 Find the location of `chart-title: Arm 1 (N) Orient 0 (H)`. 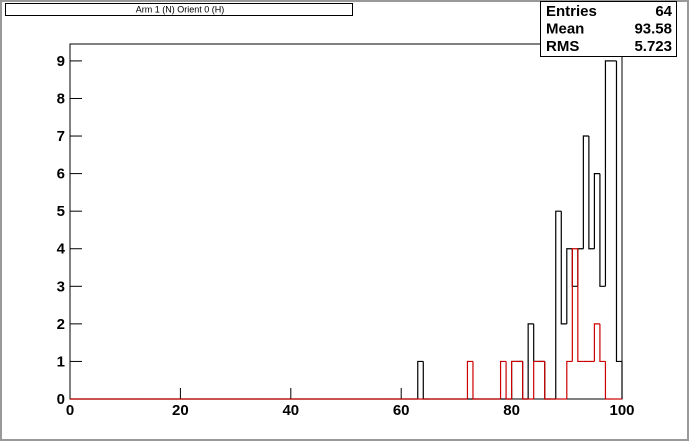

chart-title: Arm 1 (N) Orient 0 (H) is located at coordinates (180, 9).